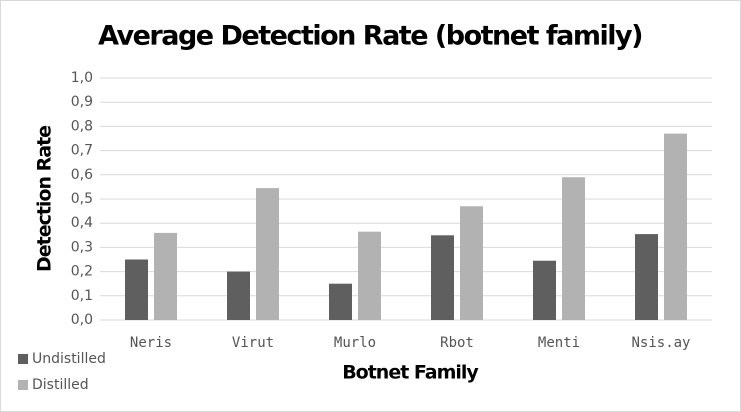 The height and width of the screenshot is (412, 741). I want to click on y-tick-label: 0,5, so click(82, 199).